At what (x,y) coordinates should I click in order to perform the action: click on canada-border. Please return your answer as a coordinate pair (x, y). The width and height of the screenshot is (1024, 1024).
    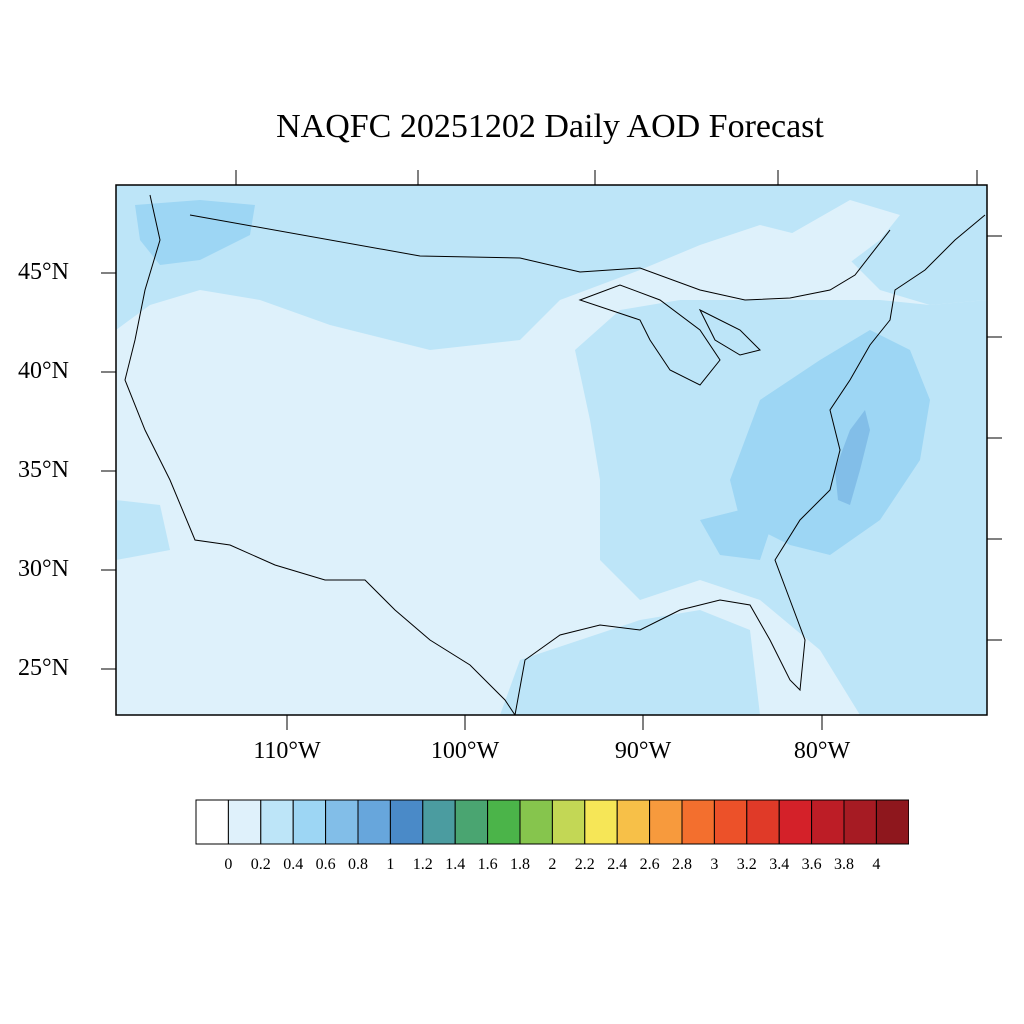
    Looking at the image, I should click on (540, 257).